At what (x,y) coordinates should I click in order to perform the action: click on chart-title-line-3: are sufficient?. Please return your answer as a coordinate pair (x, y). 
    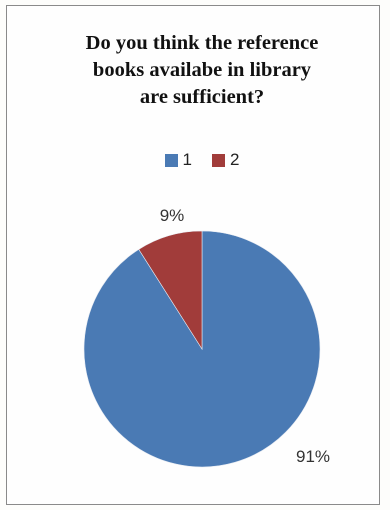
    Looking at the image, I should click on (202, 97).